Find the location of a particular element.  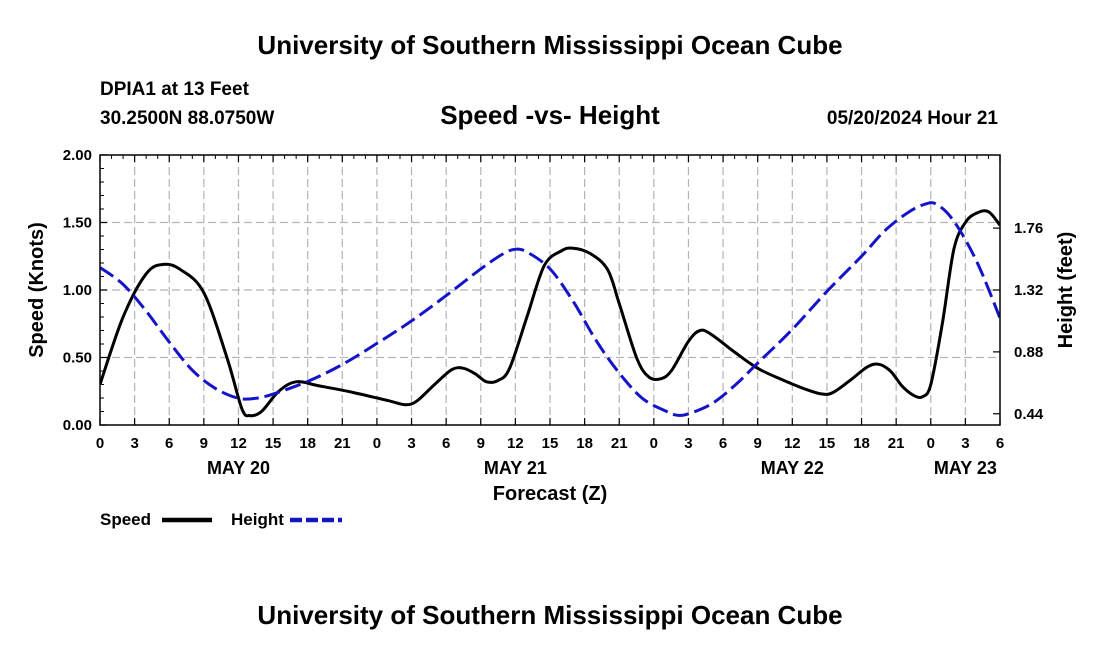

y-tick-label: 2.00 is located at coordinates (77, 155).